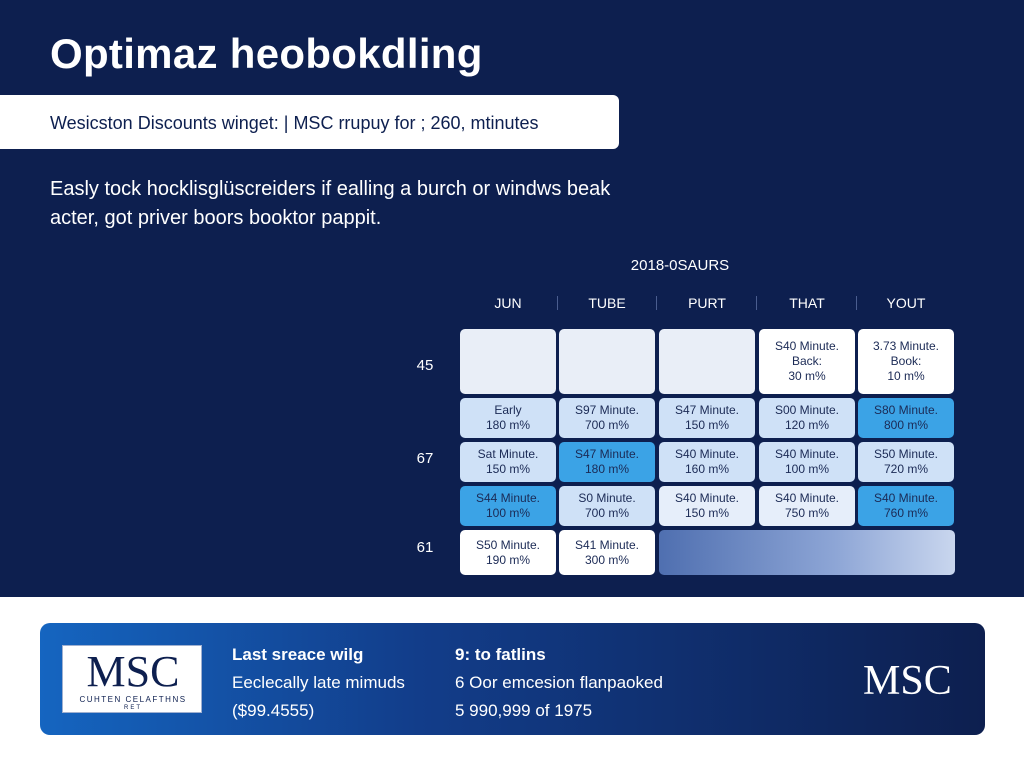  I want to click on slot-cell: 3.73 Minute. Book: 10 m%, so click(906, 361).